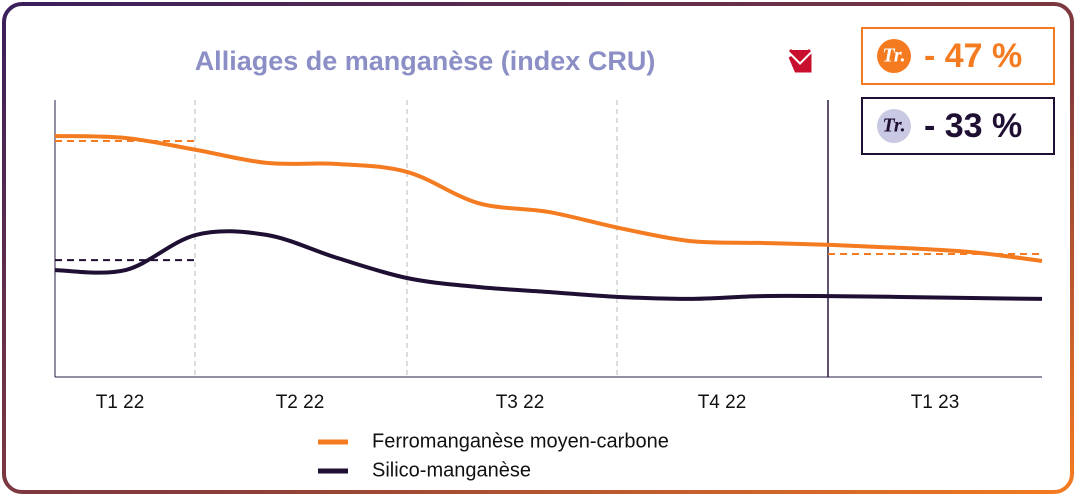 This screenshot has width=1076, height=496. I want to click on change-value: - 33 %, so click(973, 126).